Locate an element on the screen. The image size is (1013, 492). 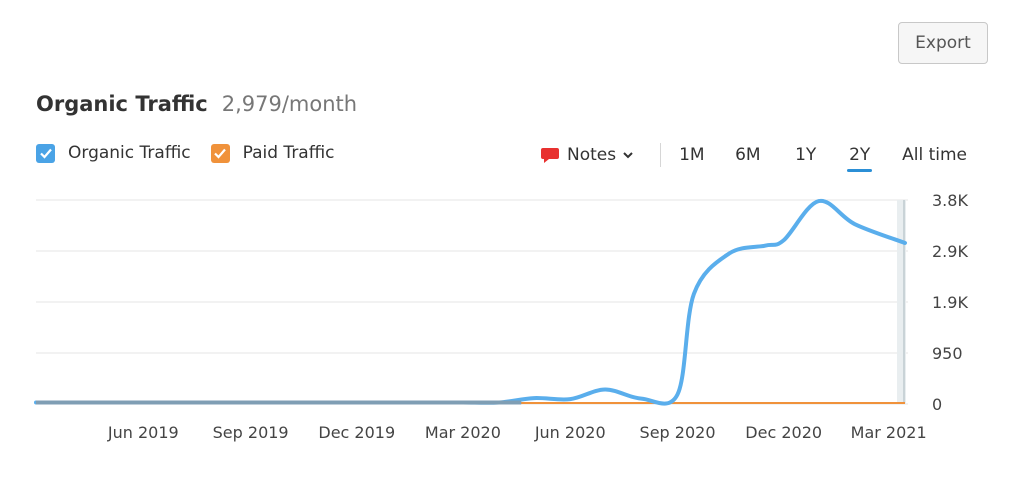
x-tick-label: Dec 2019 is located at coordinates (356, 432).